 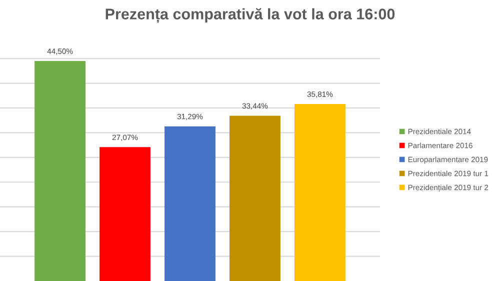 I want to click on chart-title: Prezența comparativă la vot la ora 16:00, so click(x=250, y=15).